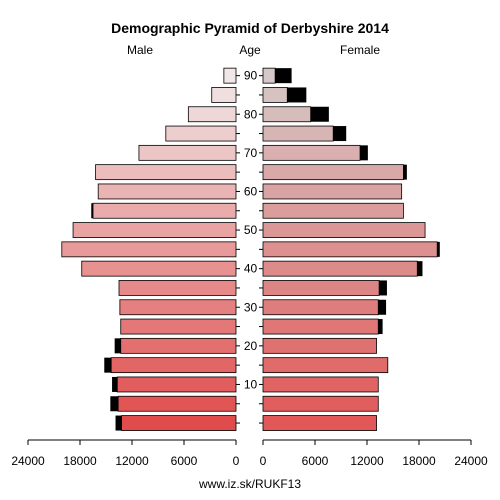 This screenshot has height=500, width=500. Describe the element at coordinates (249, 453) in the screenshot. I see `value-axis: 24000 18000 12000 6000 0 0 6000 12000 18000 24000` at that location.